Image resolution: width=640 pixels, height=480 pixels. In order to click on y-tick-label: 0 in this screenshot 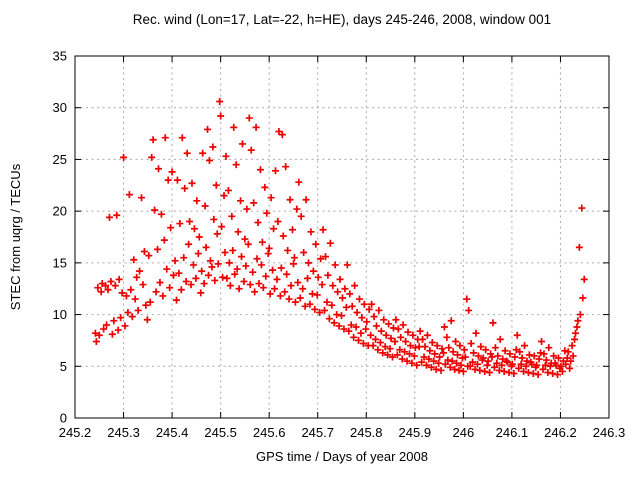, I will do `click(63, 418)`.